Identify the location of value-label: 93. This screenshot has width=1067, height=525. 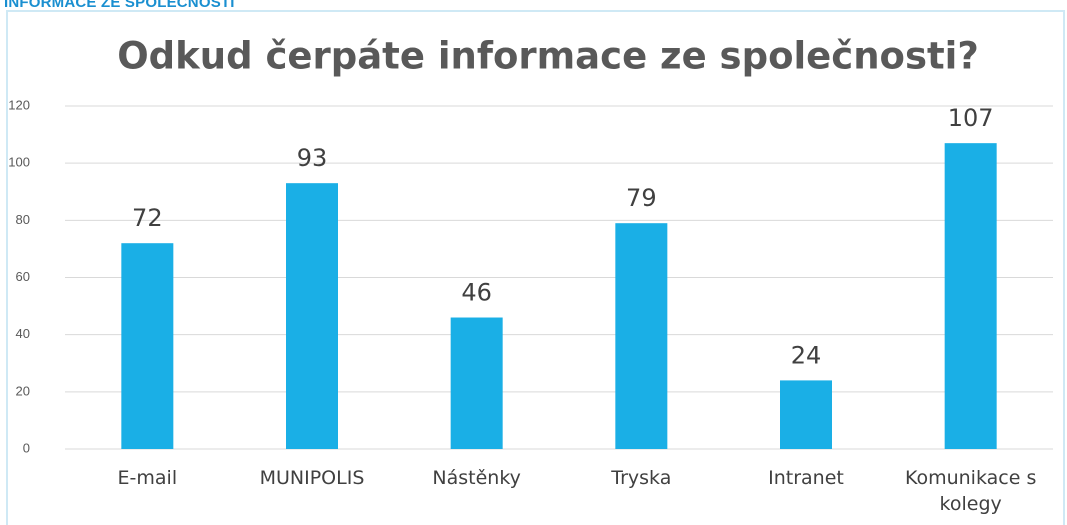
(312, 158).